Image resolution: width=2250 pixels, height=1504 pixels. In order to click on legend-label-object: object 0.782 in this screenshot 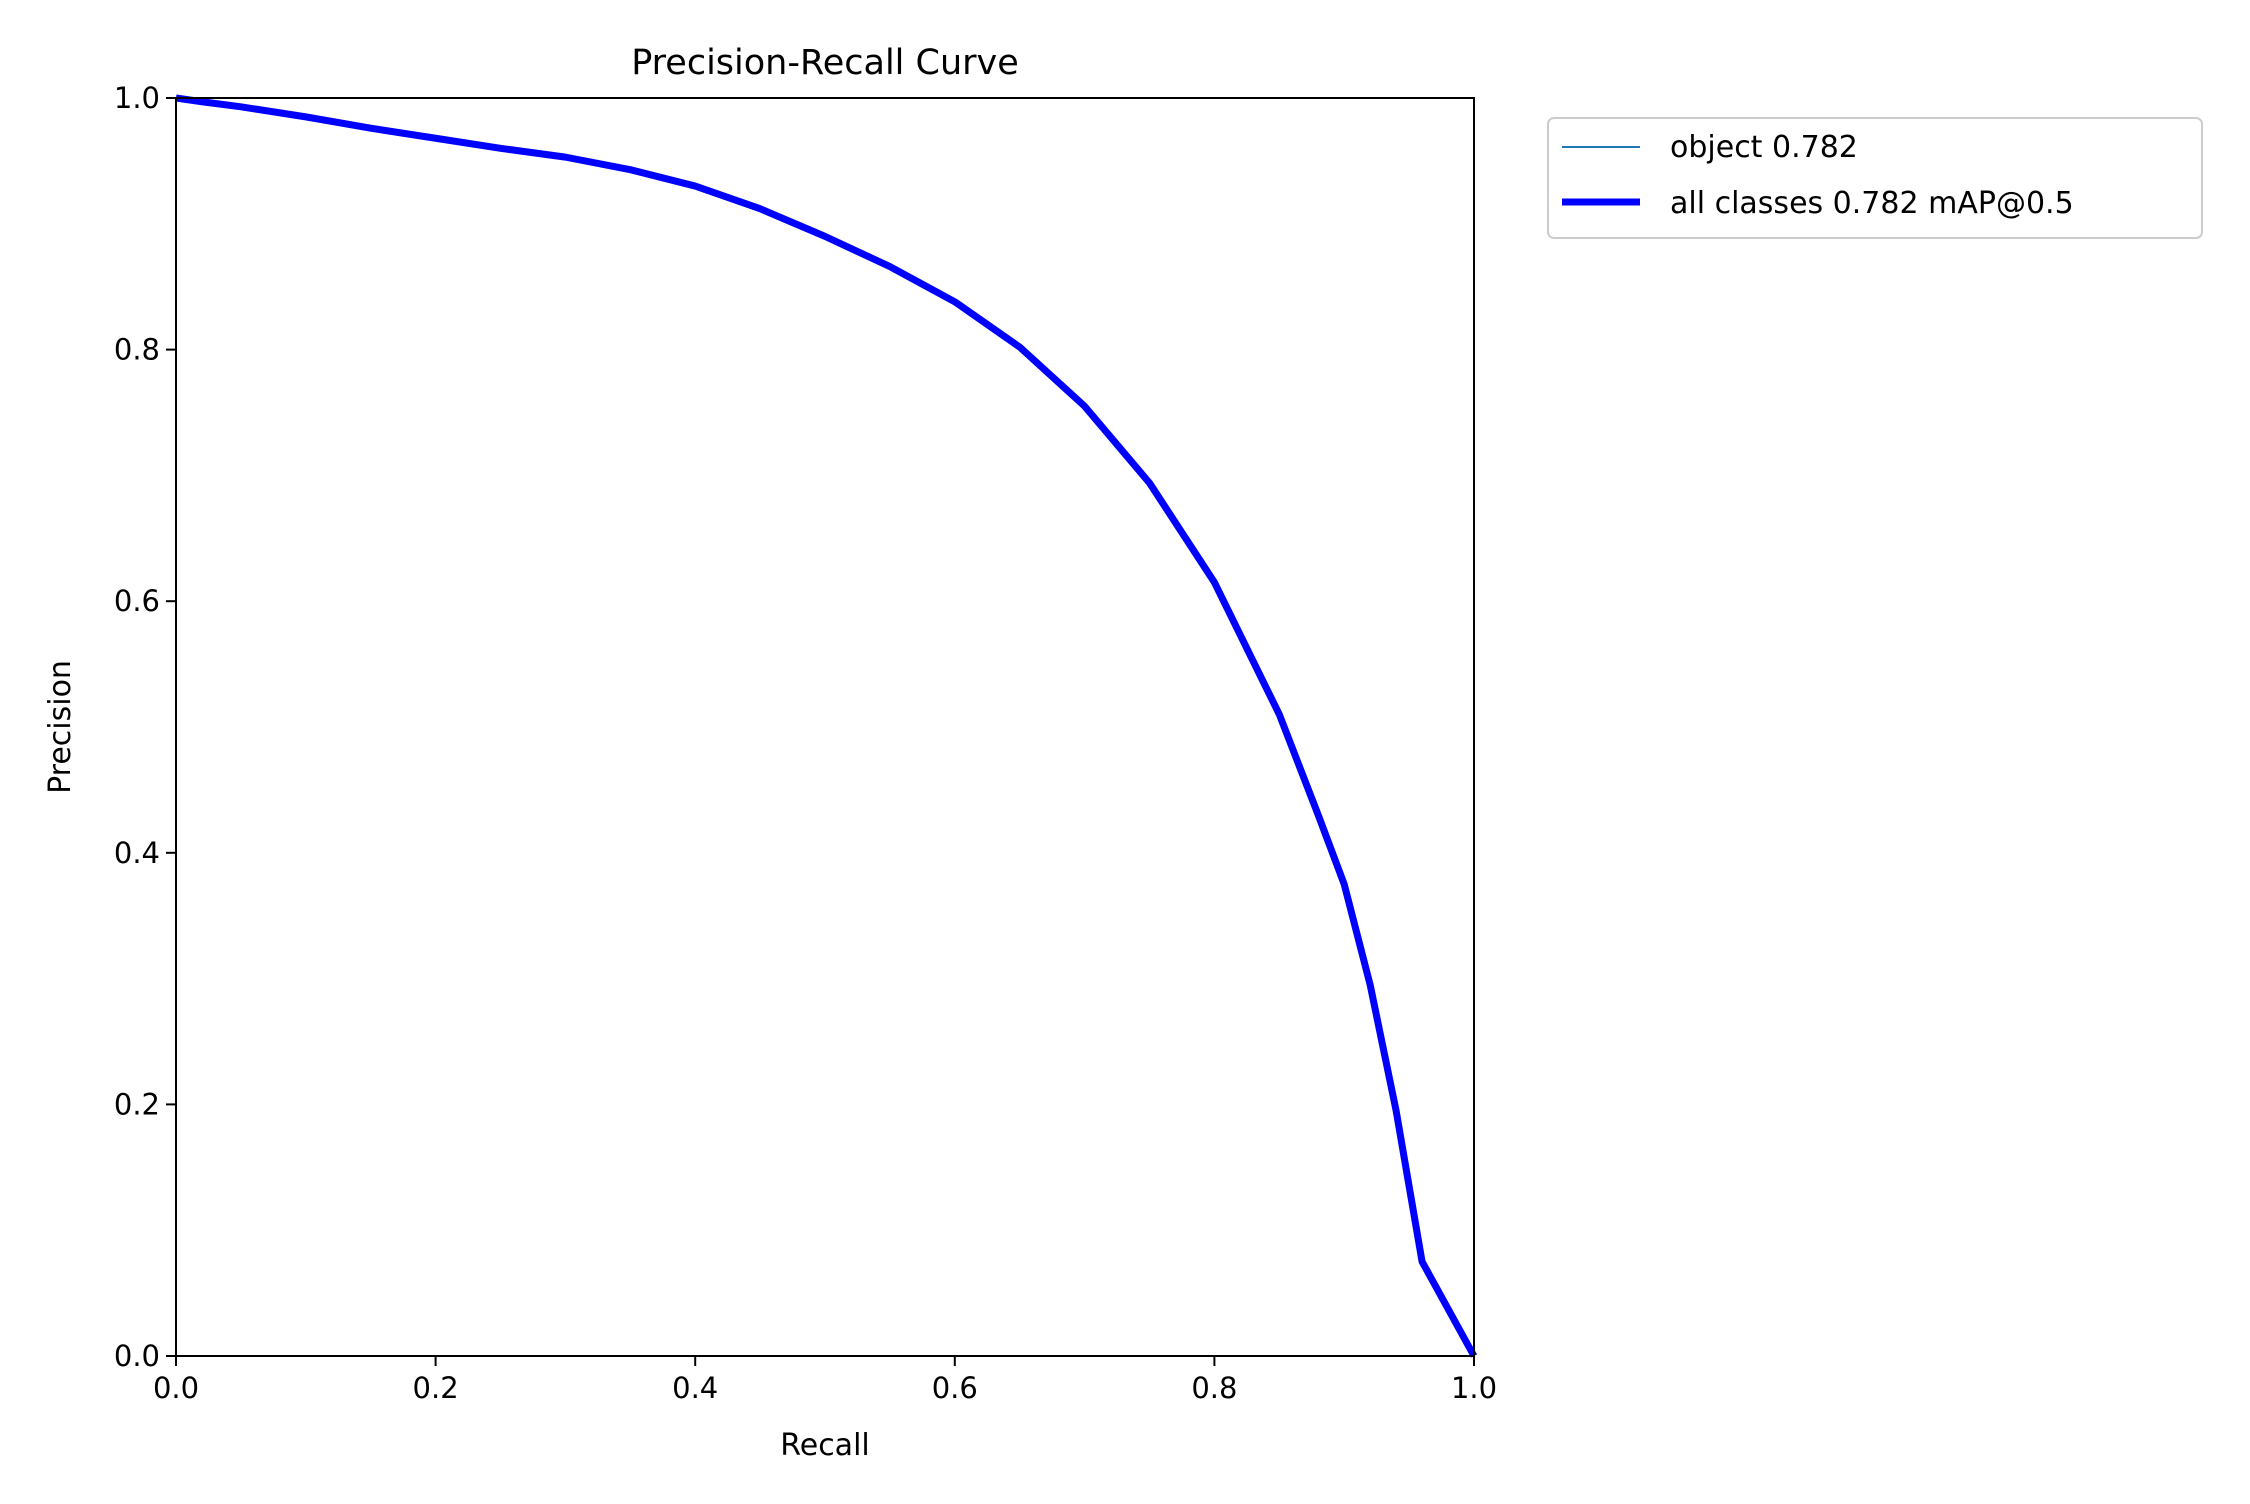, I will do `click(1764, 147)`.